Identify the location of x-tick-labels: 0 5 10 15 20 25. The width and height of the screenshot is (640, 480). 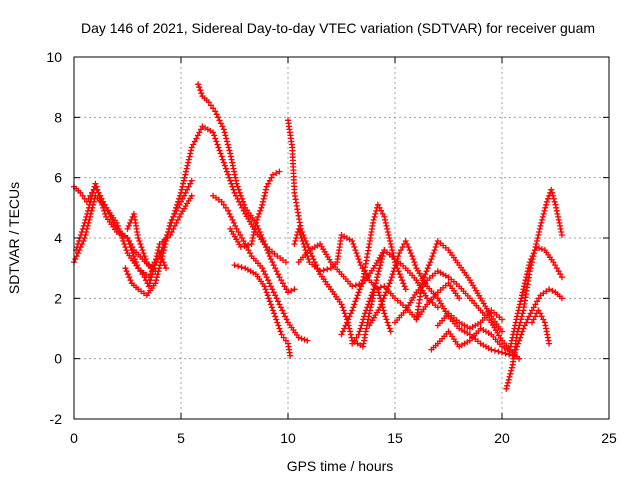
(343, 438).